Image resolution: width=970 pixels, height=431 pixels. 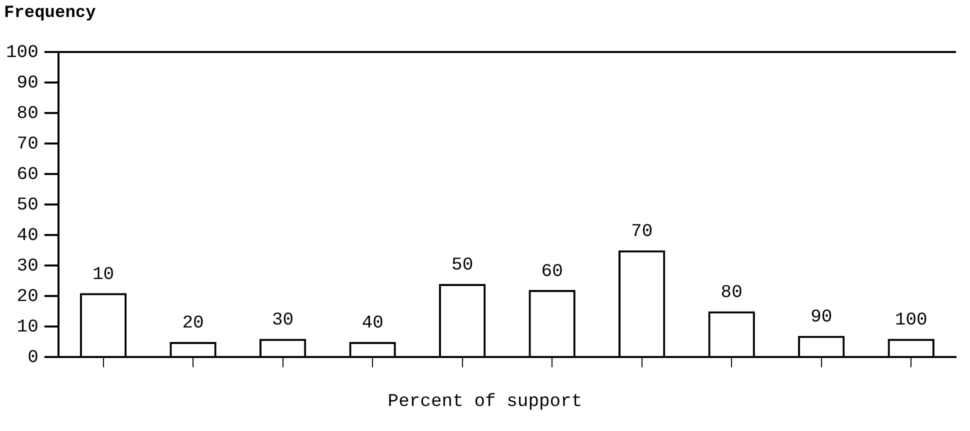 What do you see at coordinates (50, 13) in the screenshot?
I see `y-axis-title: Frequency` at bounding box center [50, 13].